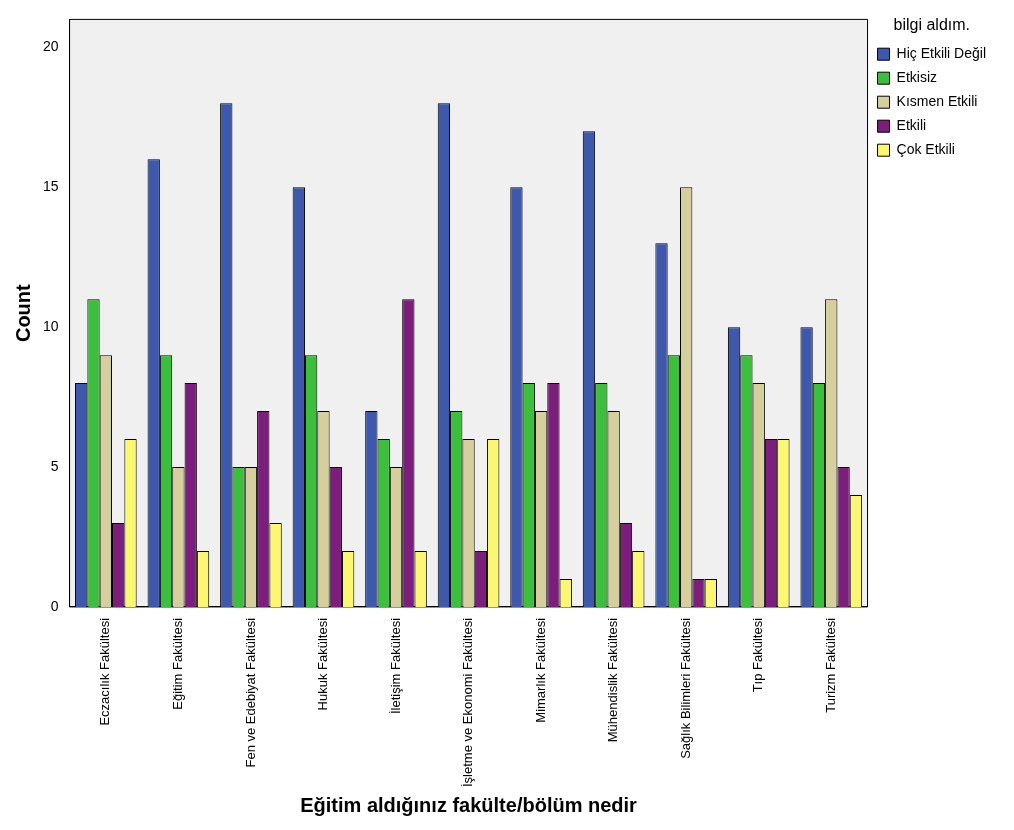  What do you see at coordinates (932, 25) in the screenshot?
I see `legend-title: bilgi aldım.` at bounding box center [932, 25].